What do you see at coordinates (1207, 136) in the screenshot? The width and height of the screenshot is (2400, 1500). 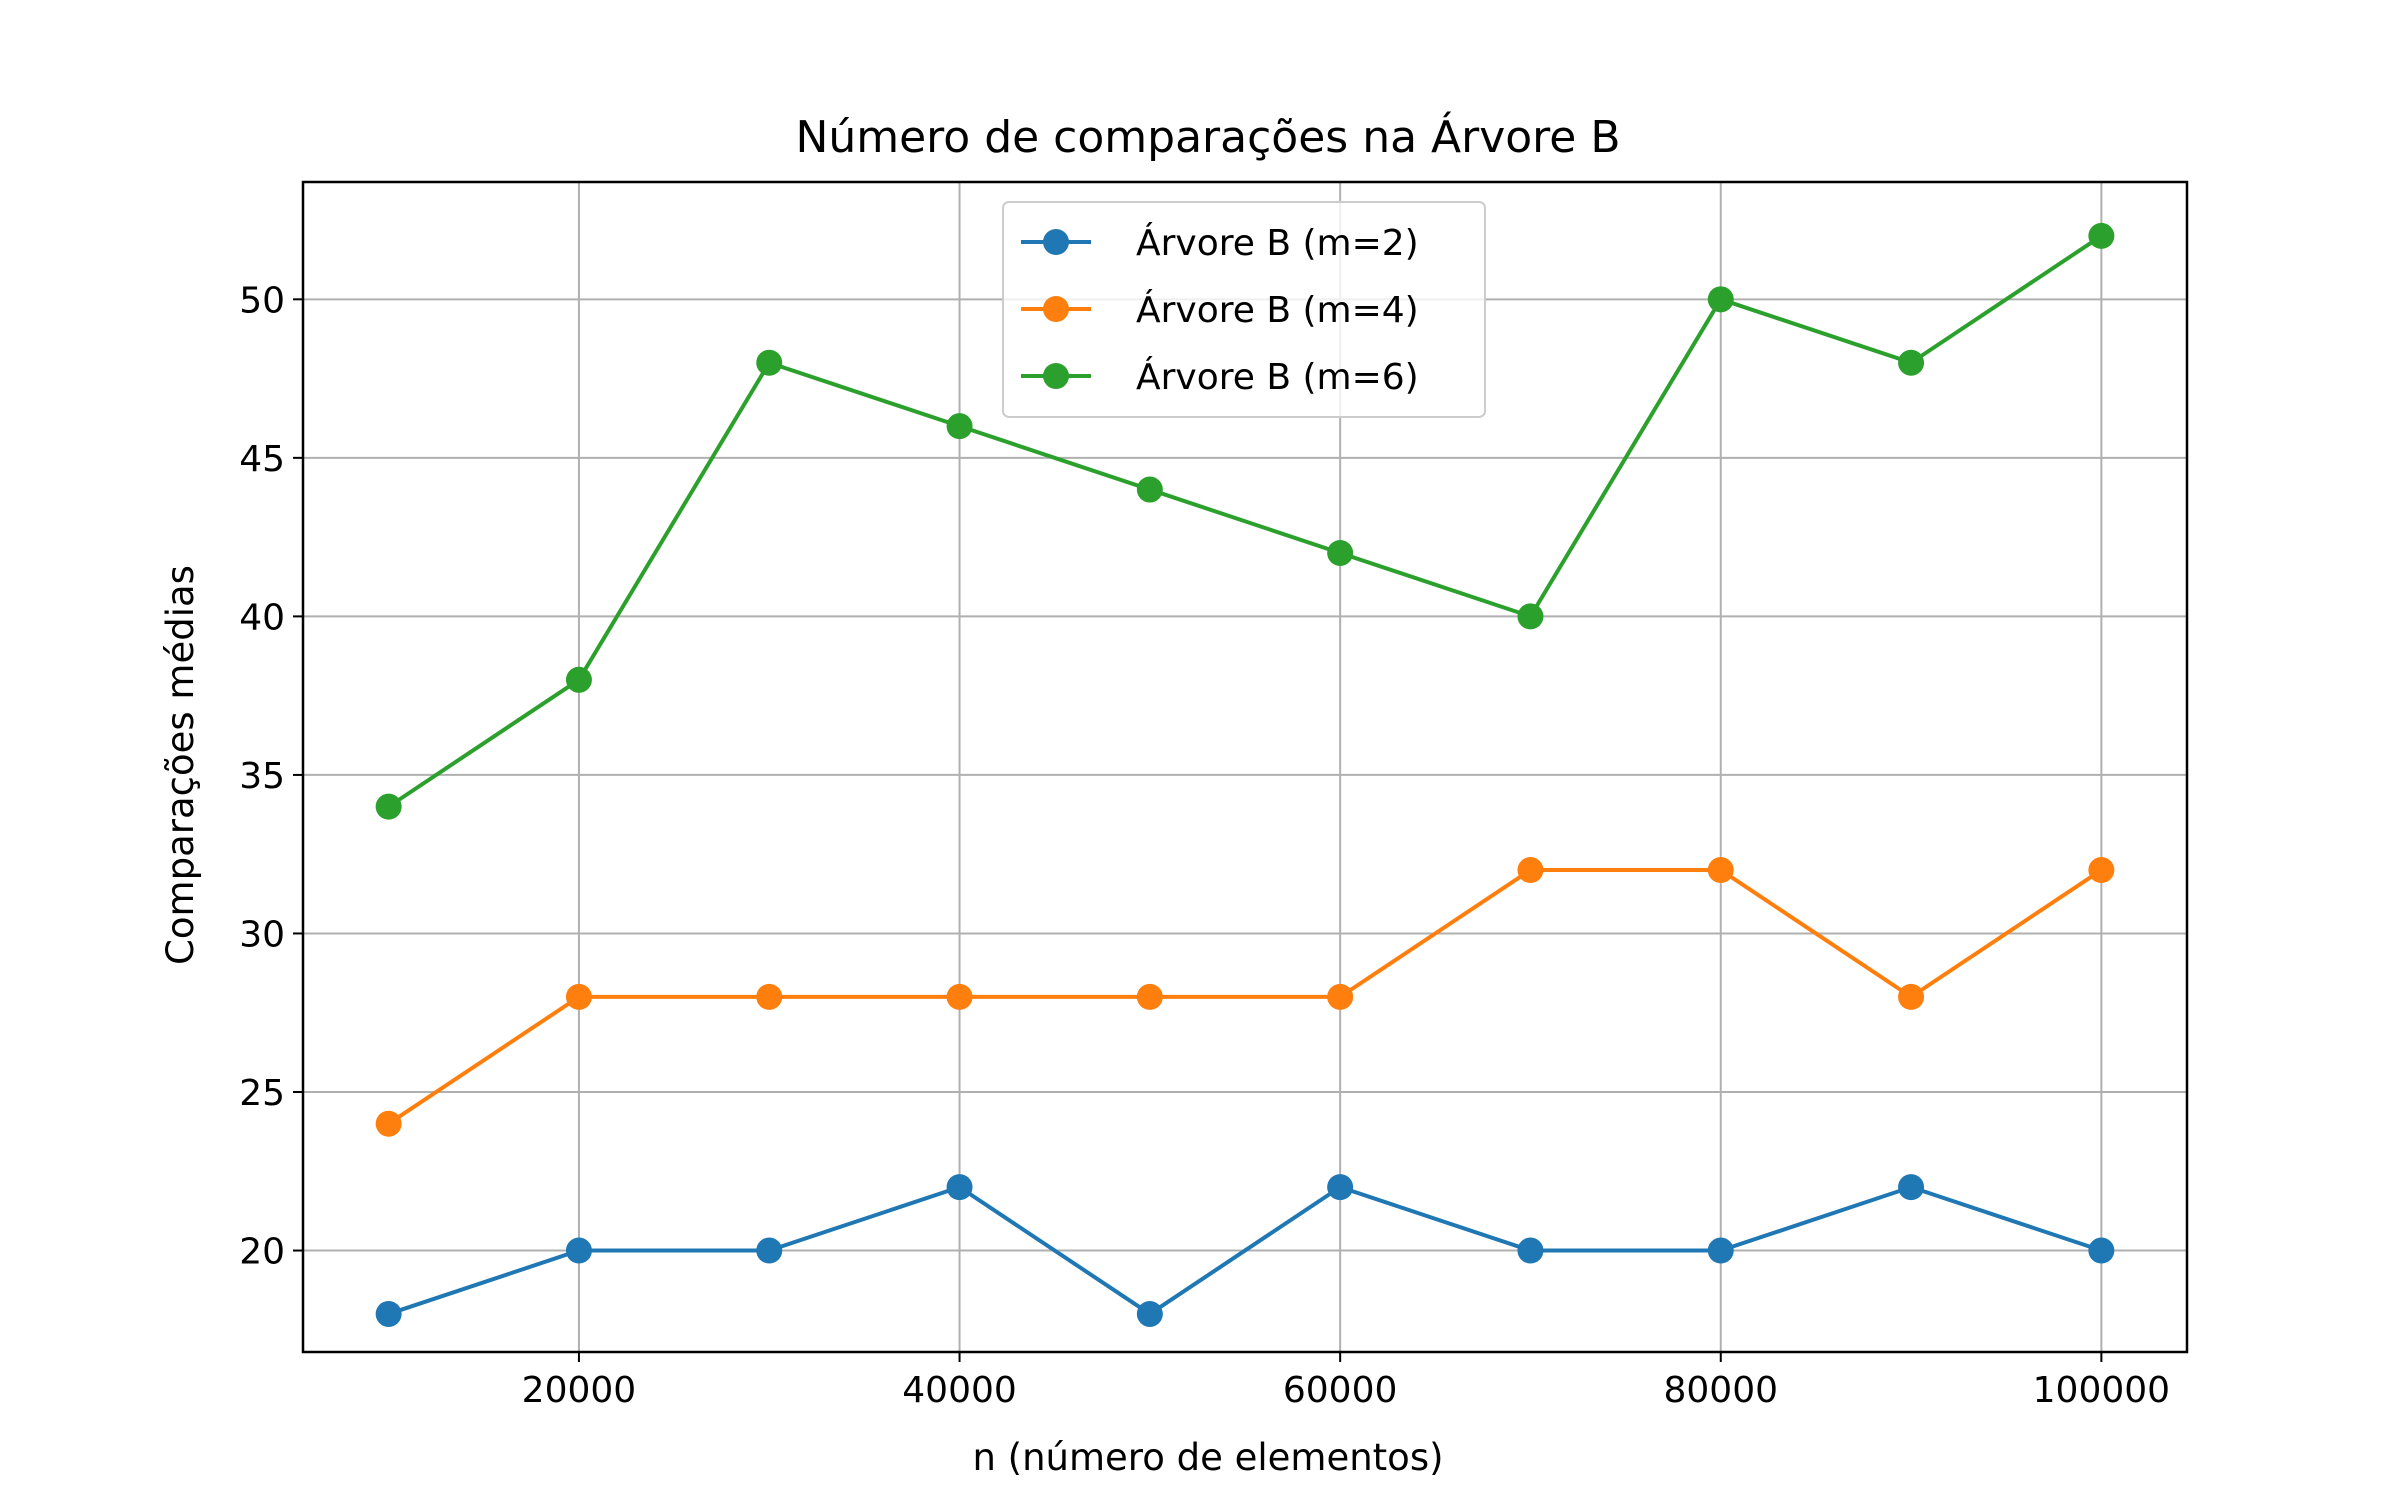 I see `chart-title: Número de comparações na Árvore B` at bounding box center [1207, 136].